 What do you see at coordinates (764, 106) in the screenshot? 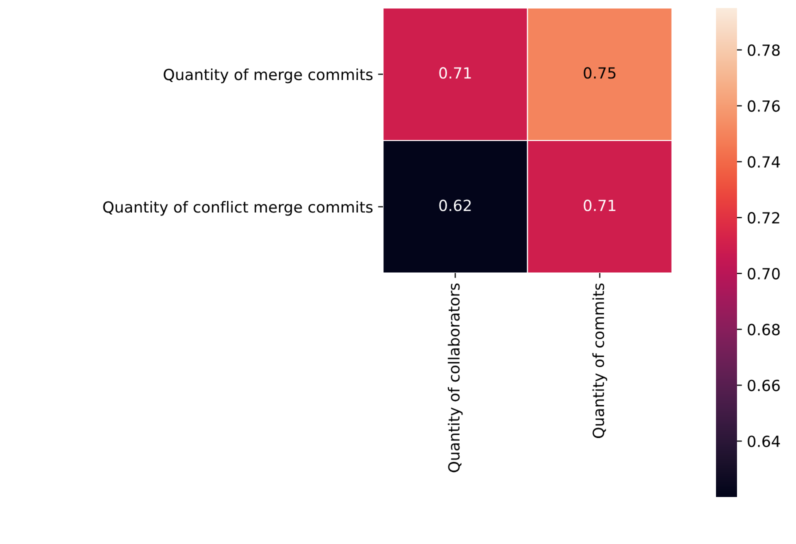
I see `color-bar-label: 0.76` at bounding box center [764, 106].